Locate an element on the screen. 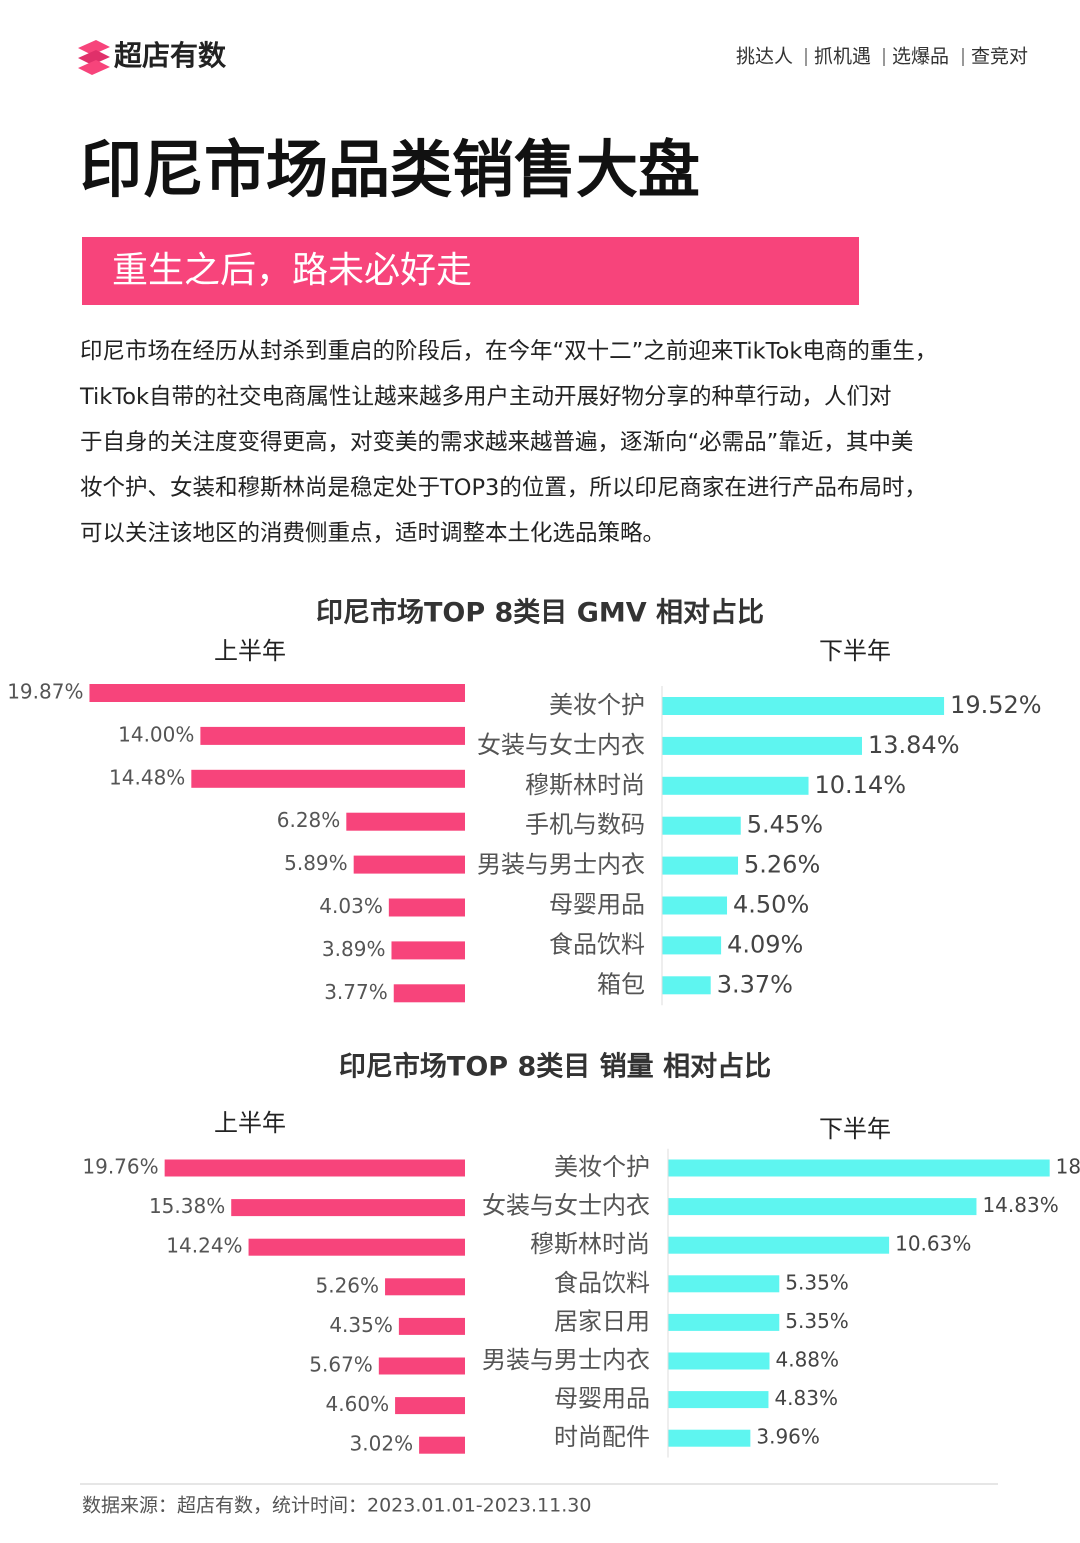 This screenshot has width=1080, height=1543. value-label: 4.09% is located at coordinates (765, 944).